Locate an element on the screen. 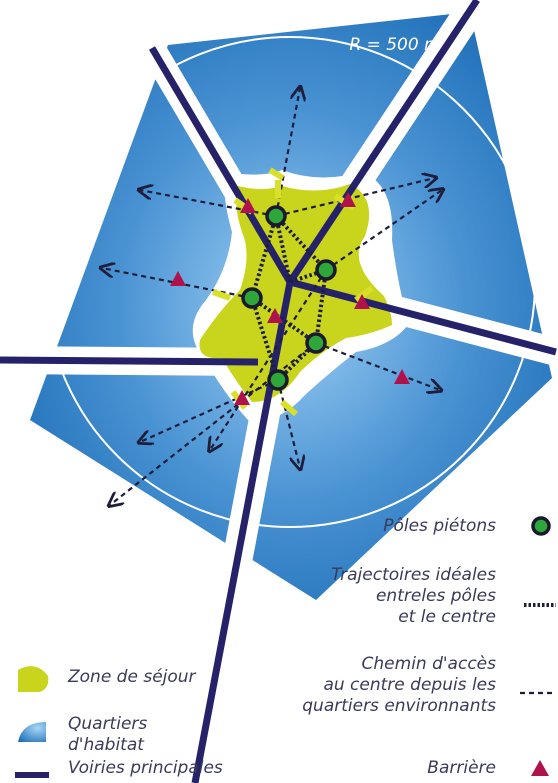 The image size is (558, 783). stay-zone is located at coordinates (295, 293).